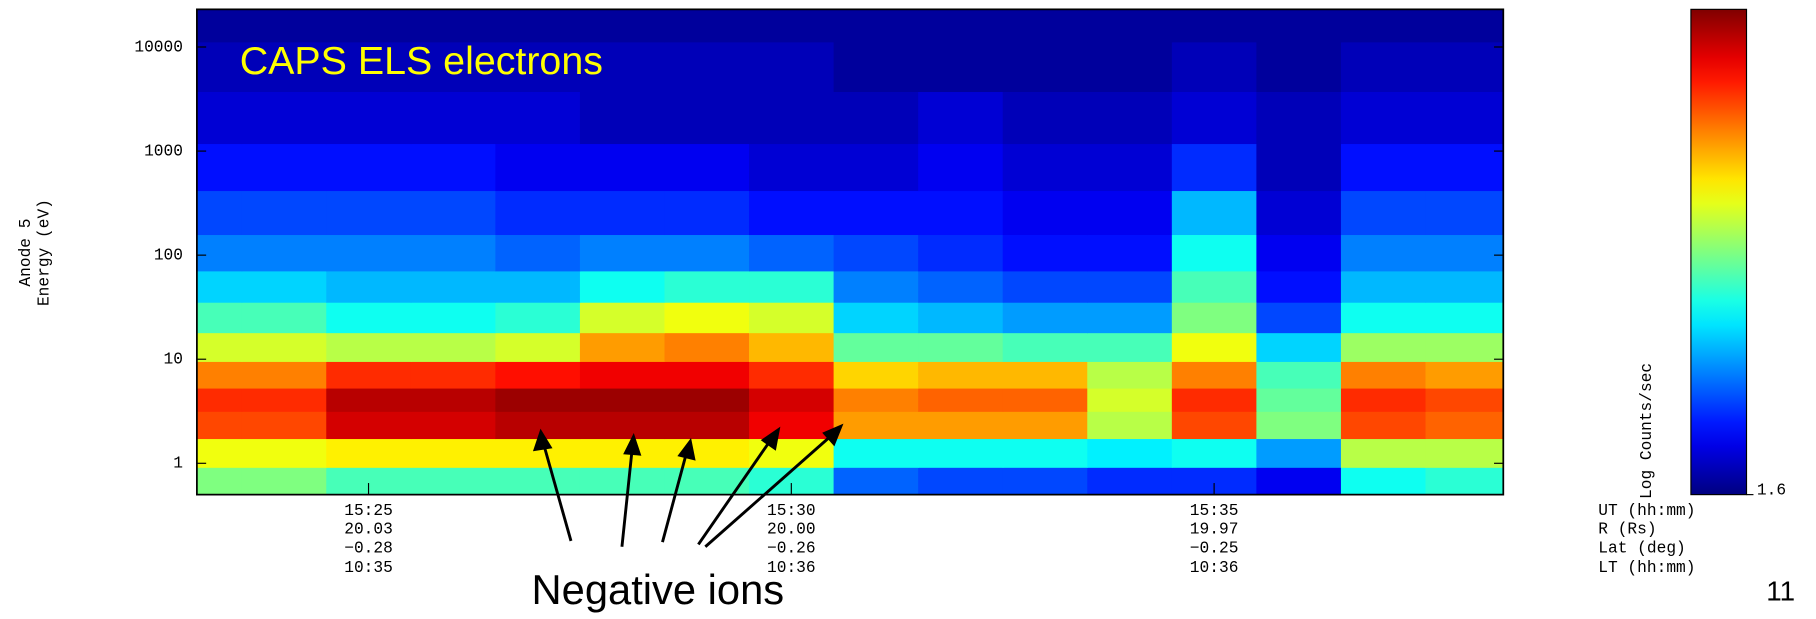 The image size is (1816, 619). I want to click on colorbar-label: Log Counts/sec, so click(1647, 431).